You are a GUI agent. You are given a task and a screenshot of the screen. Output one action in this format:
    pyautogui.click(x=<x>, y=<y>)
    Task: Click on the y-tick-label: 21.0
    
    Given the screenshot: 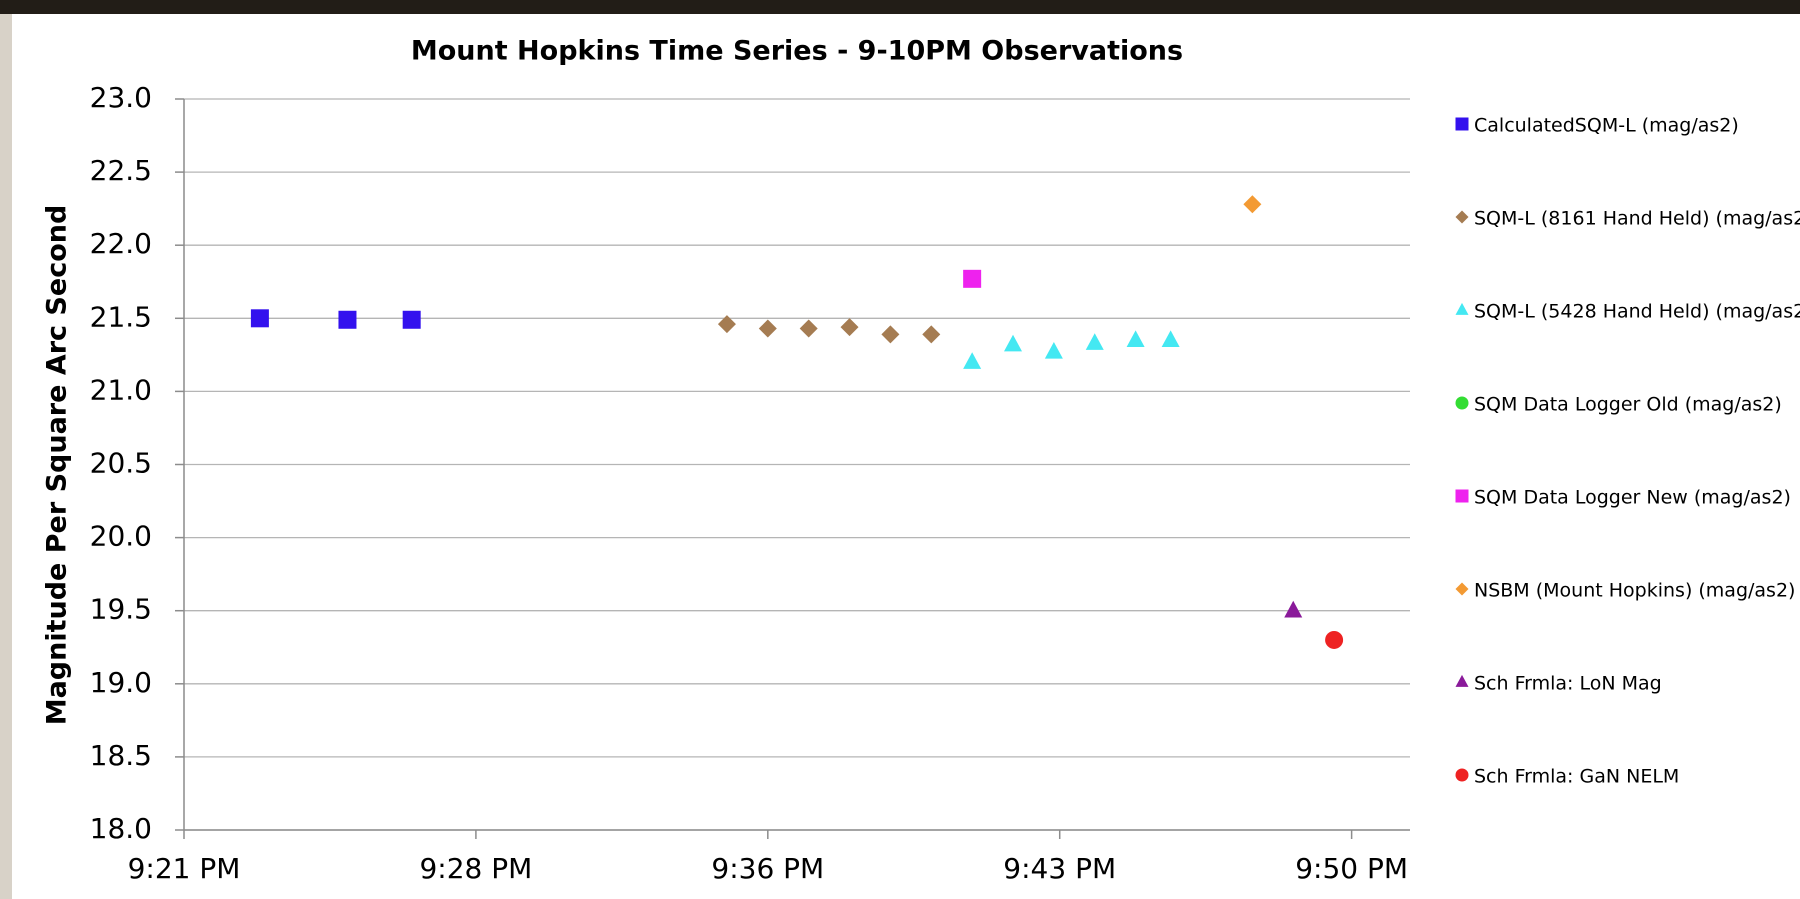 What is the action you would take?
    pyautogui.click(x=121, y=389)
    